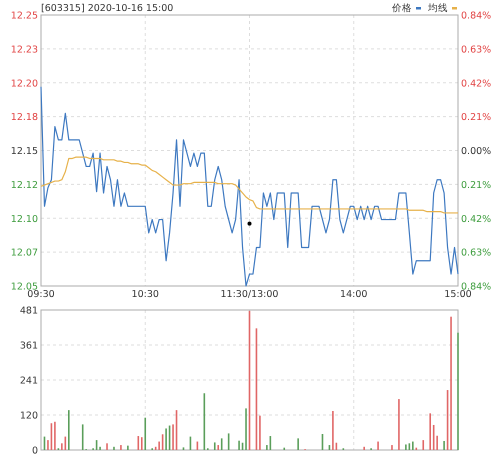 The image size is (499, 454). I want to click on y2-tick-label: 0.00%, so click(476, 151).